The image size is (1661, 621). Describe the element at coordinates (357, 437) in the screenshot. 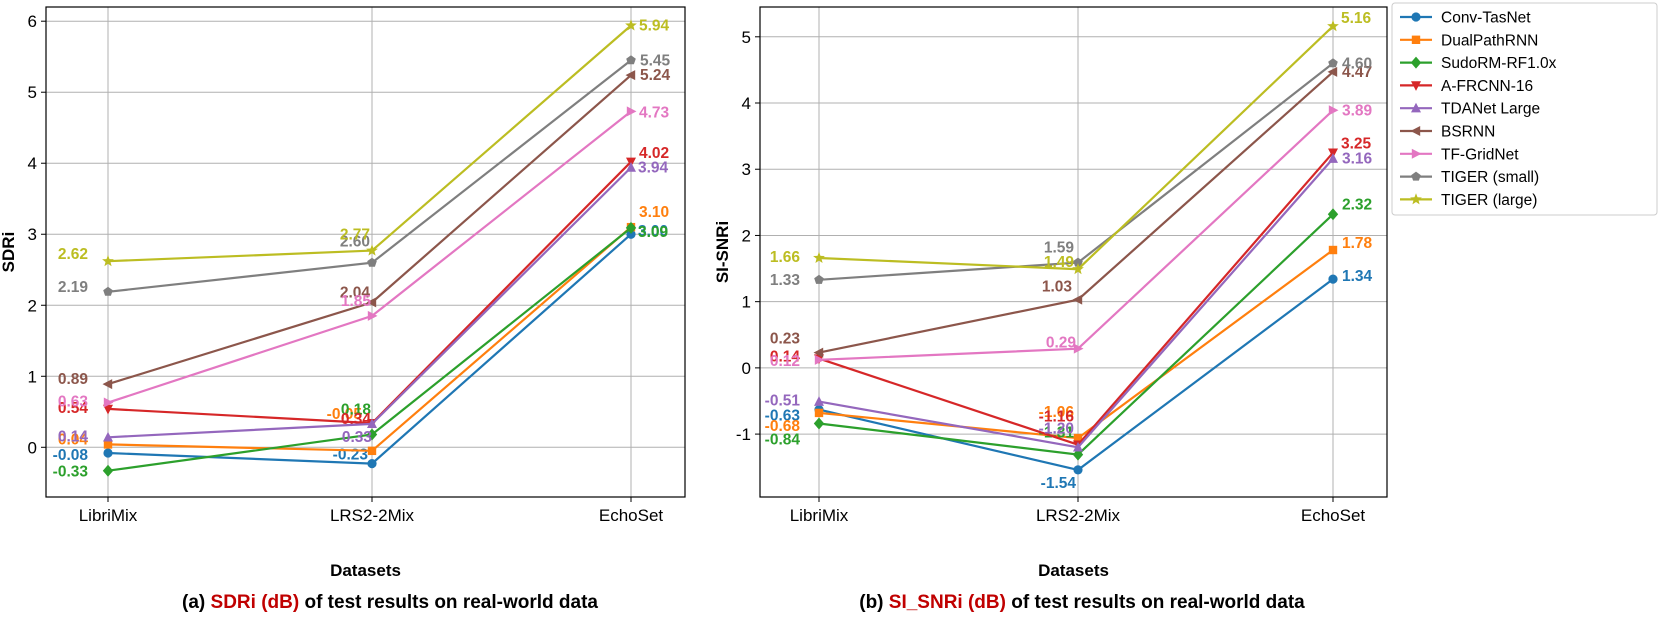

I see `data-label: 0.33` at that location.